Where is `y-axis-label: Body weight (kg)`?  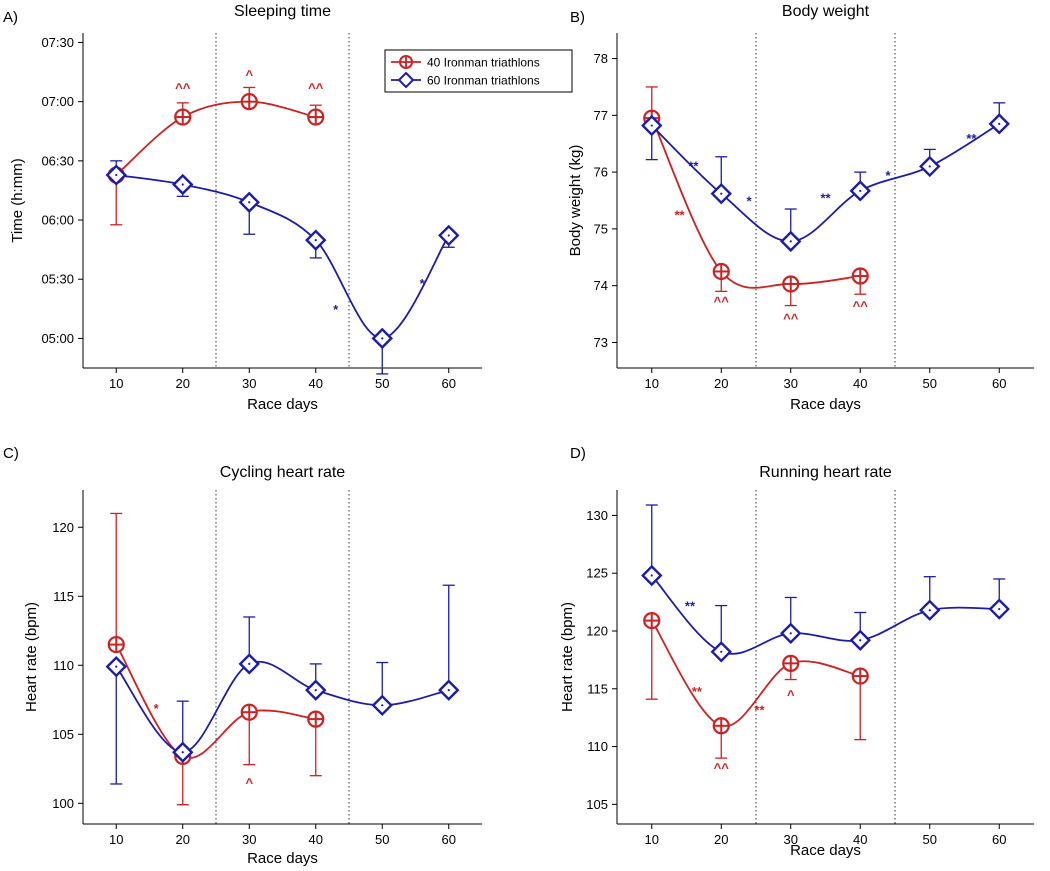 y-axis-label: Body weight (kg) is located at coordinates (575, 201).